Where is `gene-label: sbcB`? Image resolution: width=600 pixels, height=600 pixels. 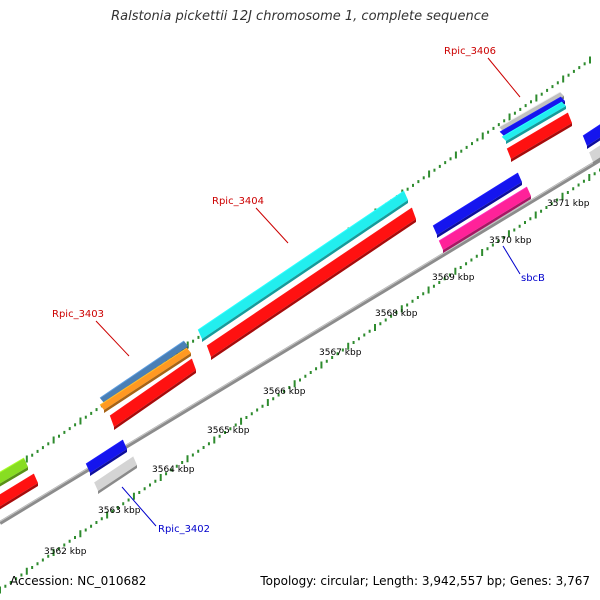 gene-label: sbcB is located at coordinates (533, 278).